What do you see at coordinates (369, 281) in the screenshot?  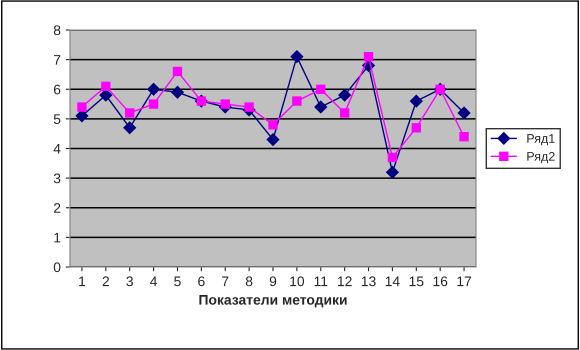 I see `x-tick-label: 13` at bounding box center [369, 281].